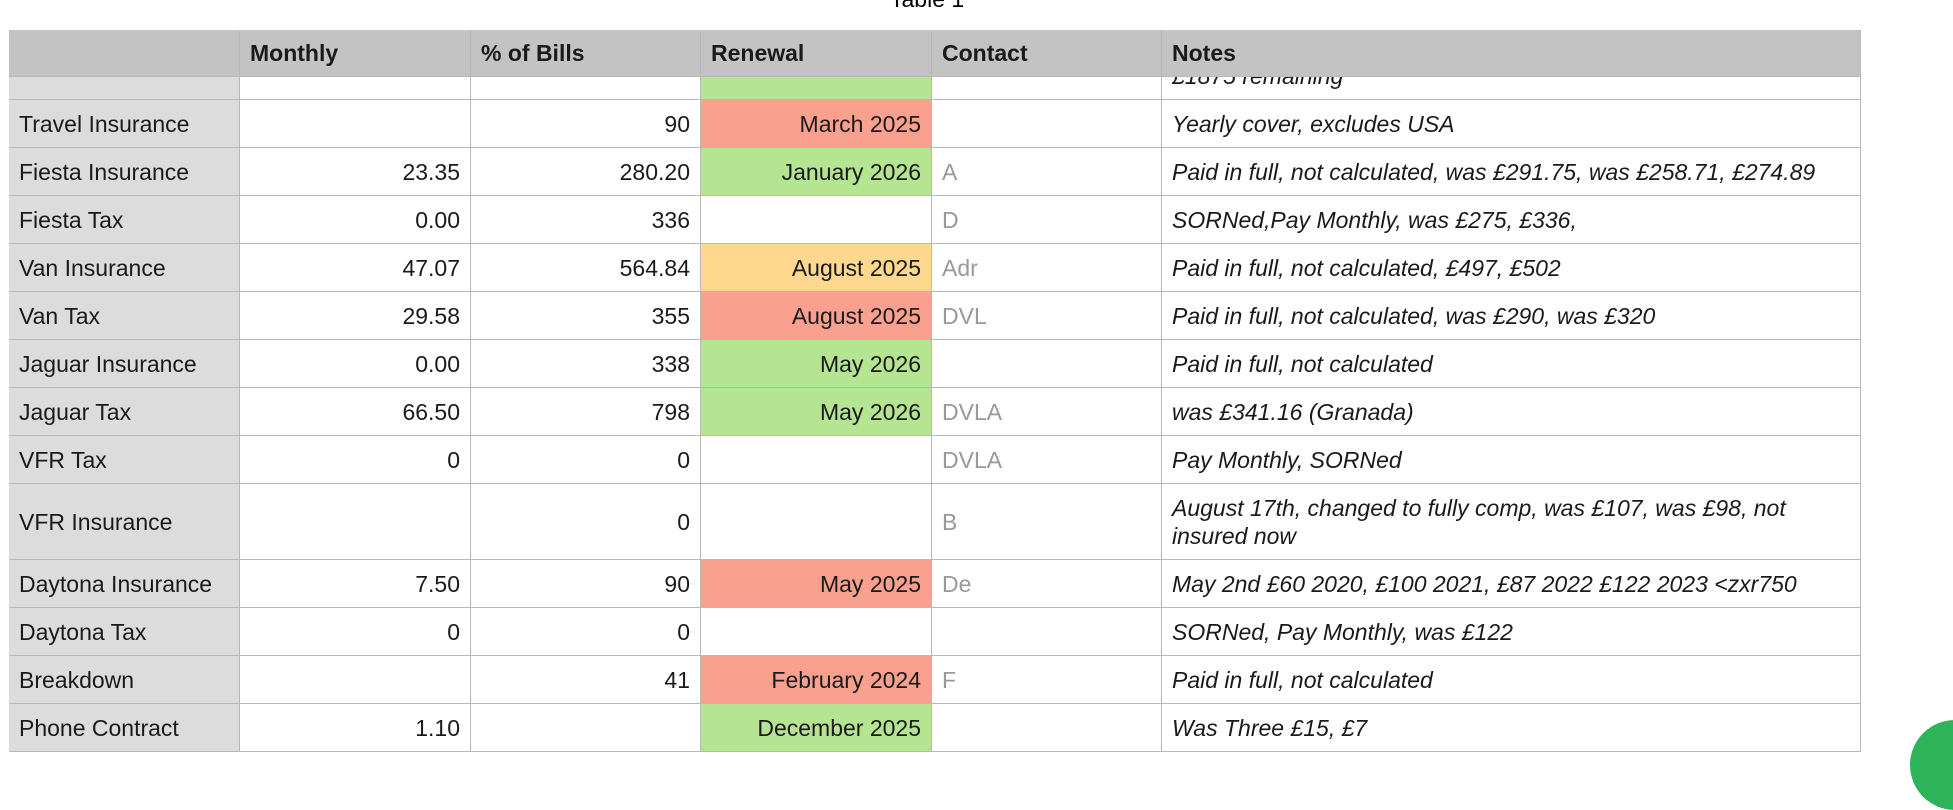 Image resolution: width=1953 pixels, height=810 pixels. I want to click on bills: 338, so click(586, 364).